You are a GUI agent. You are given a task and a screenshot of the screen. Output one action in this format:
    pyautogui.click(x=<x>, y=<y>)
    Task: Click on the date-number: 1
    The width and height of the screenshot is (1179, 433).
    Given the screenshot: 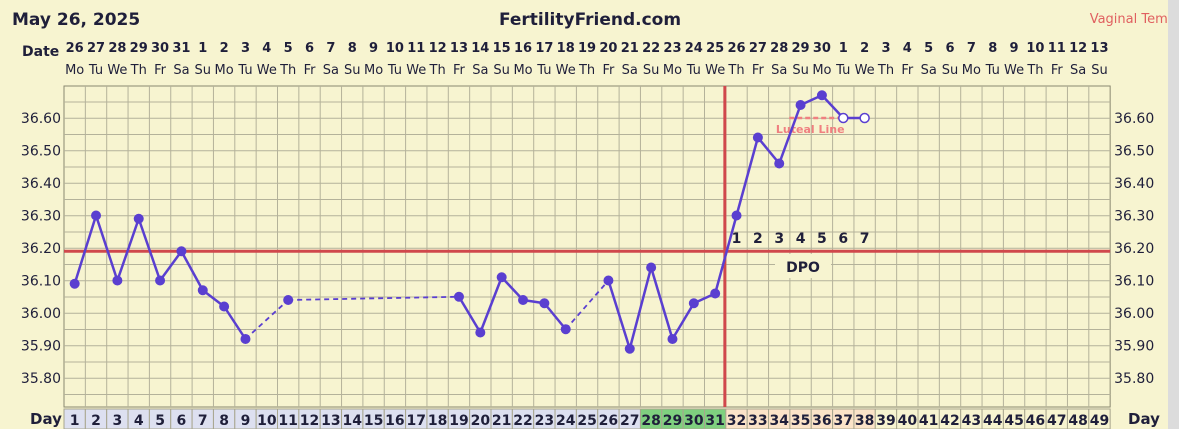 What is the action you would take?
    pyautogui.click(x=843, y=48)
    